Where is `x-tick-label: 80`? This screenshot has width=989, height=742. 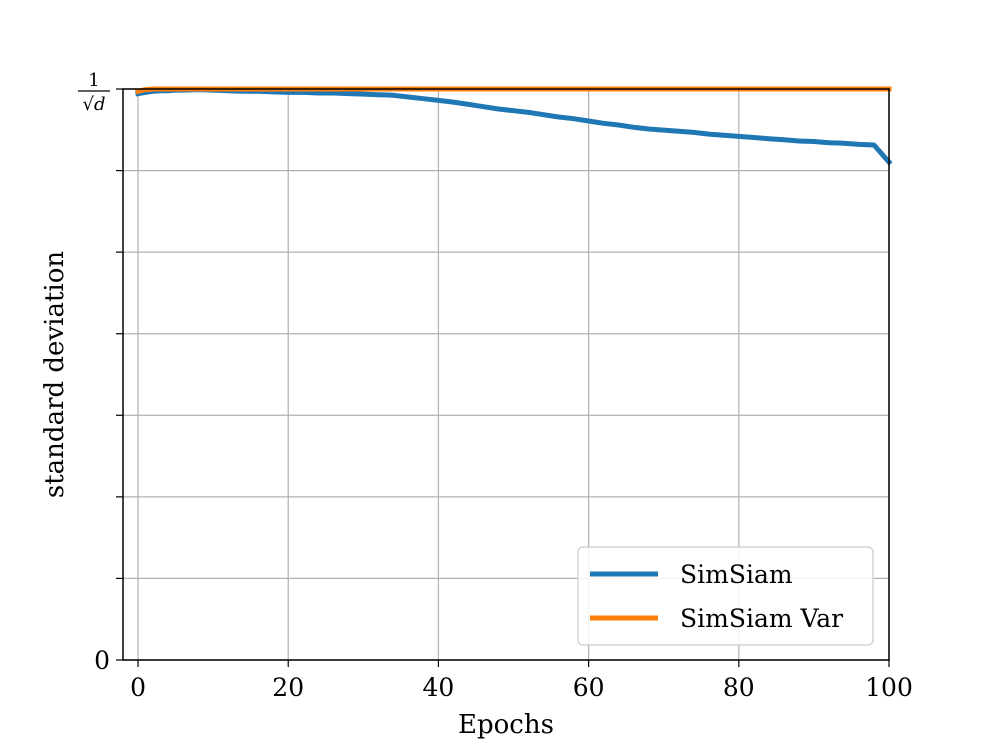 x-tick-label: 80 is located at coordinates (739, 687).